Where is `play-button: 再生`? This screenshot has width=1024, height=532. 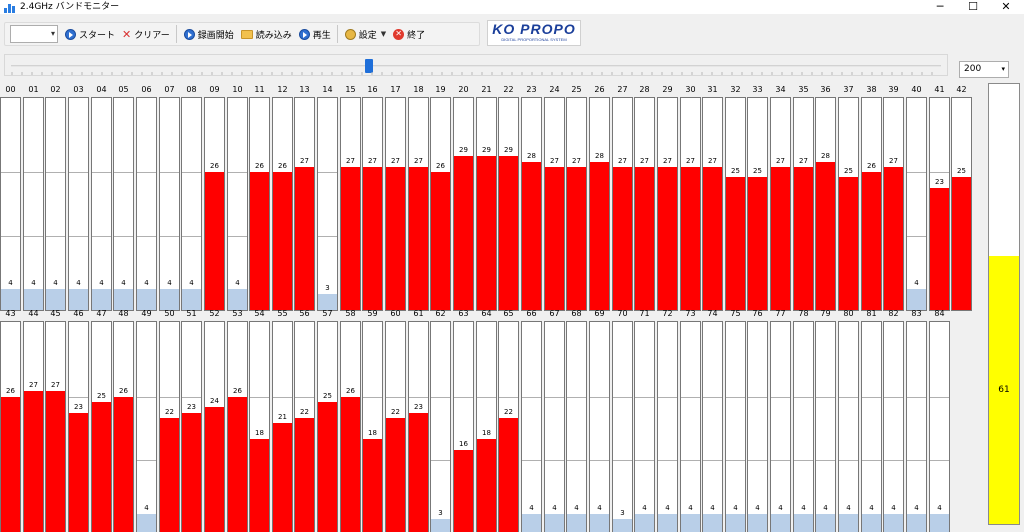 play-button: 再生 is located at coordinates (314, 34).